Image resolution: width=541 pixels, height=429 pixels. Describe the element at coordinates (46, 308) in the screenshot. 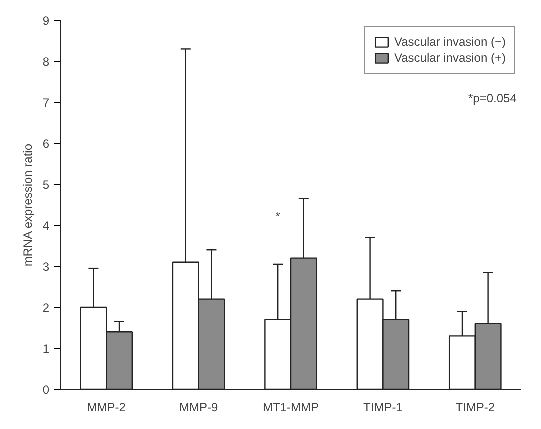

I see `y-tick-label: 2` at that location.